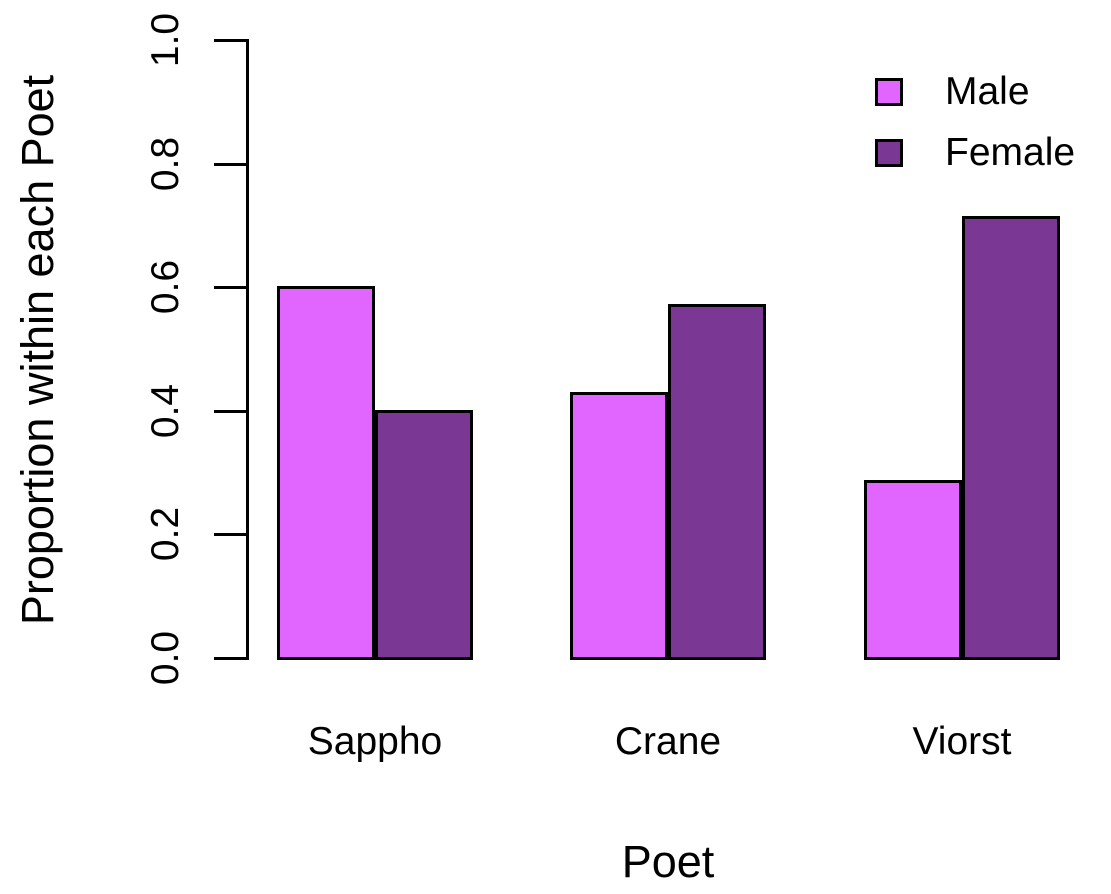  Describe the element at coordinates (1011, 437) in the screenshot. I see `bar-viorst-female` at that location.